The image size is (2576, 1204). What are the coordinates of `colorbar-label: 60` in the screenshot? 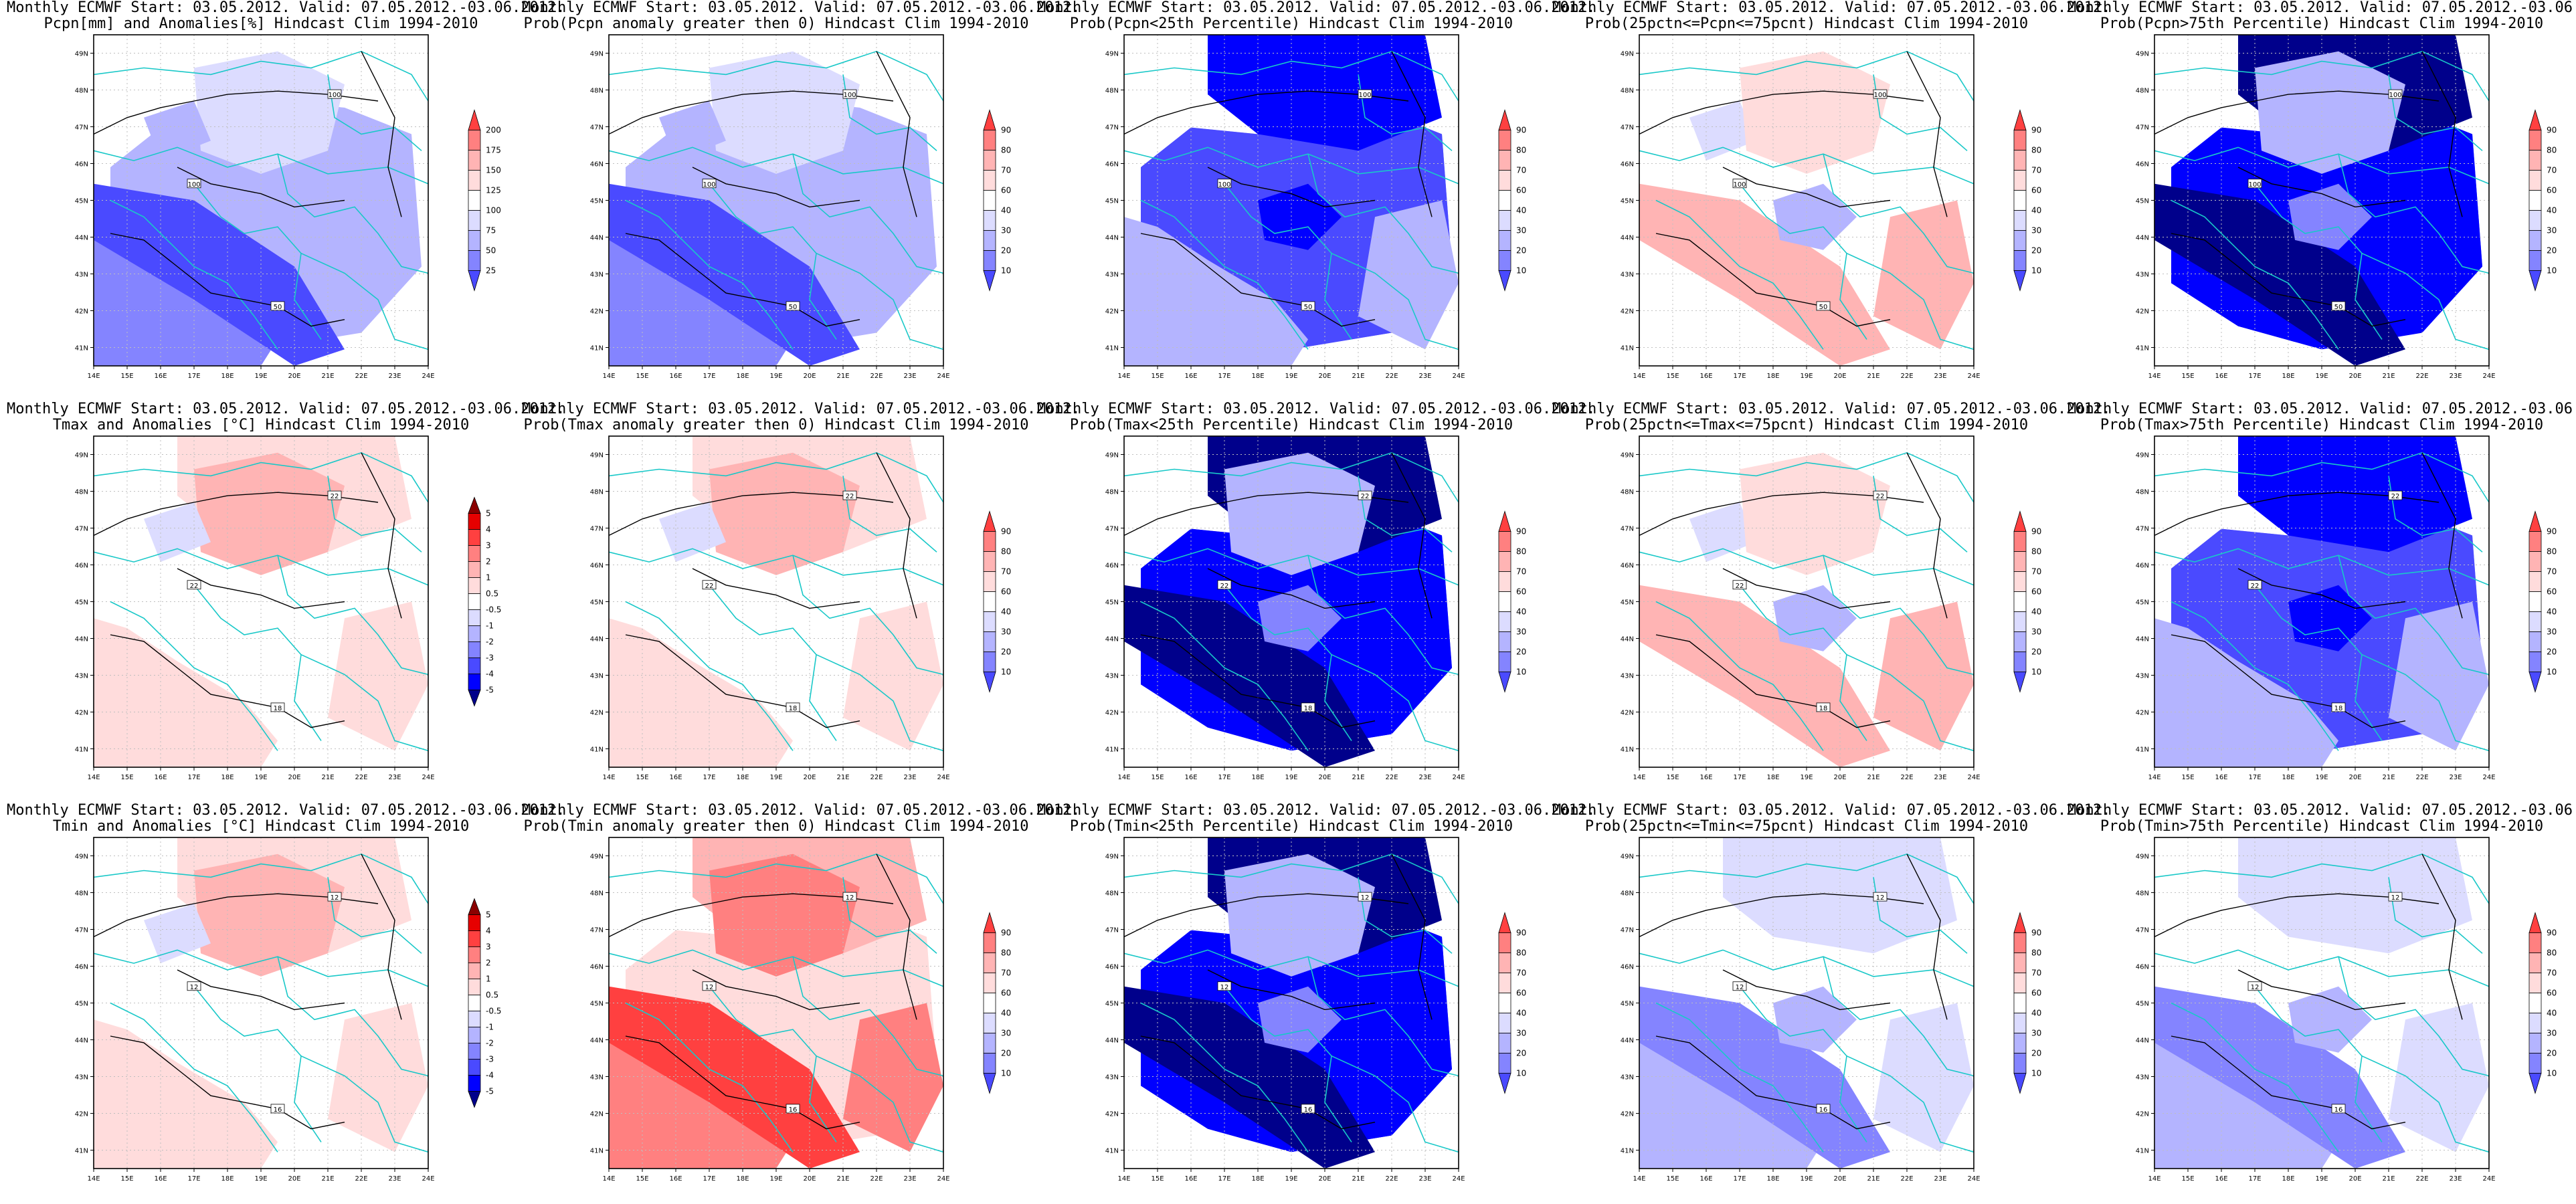 It's located at (1521, 190).